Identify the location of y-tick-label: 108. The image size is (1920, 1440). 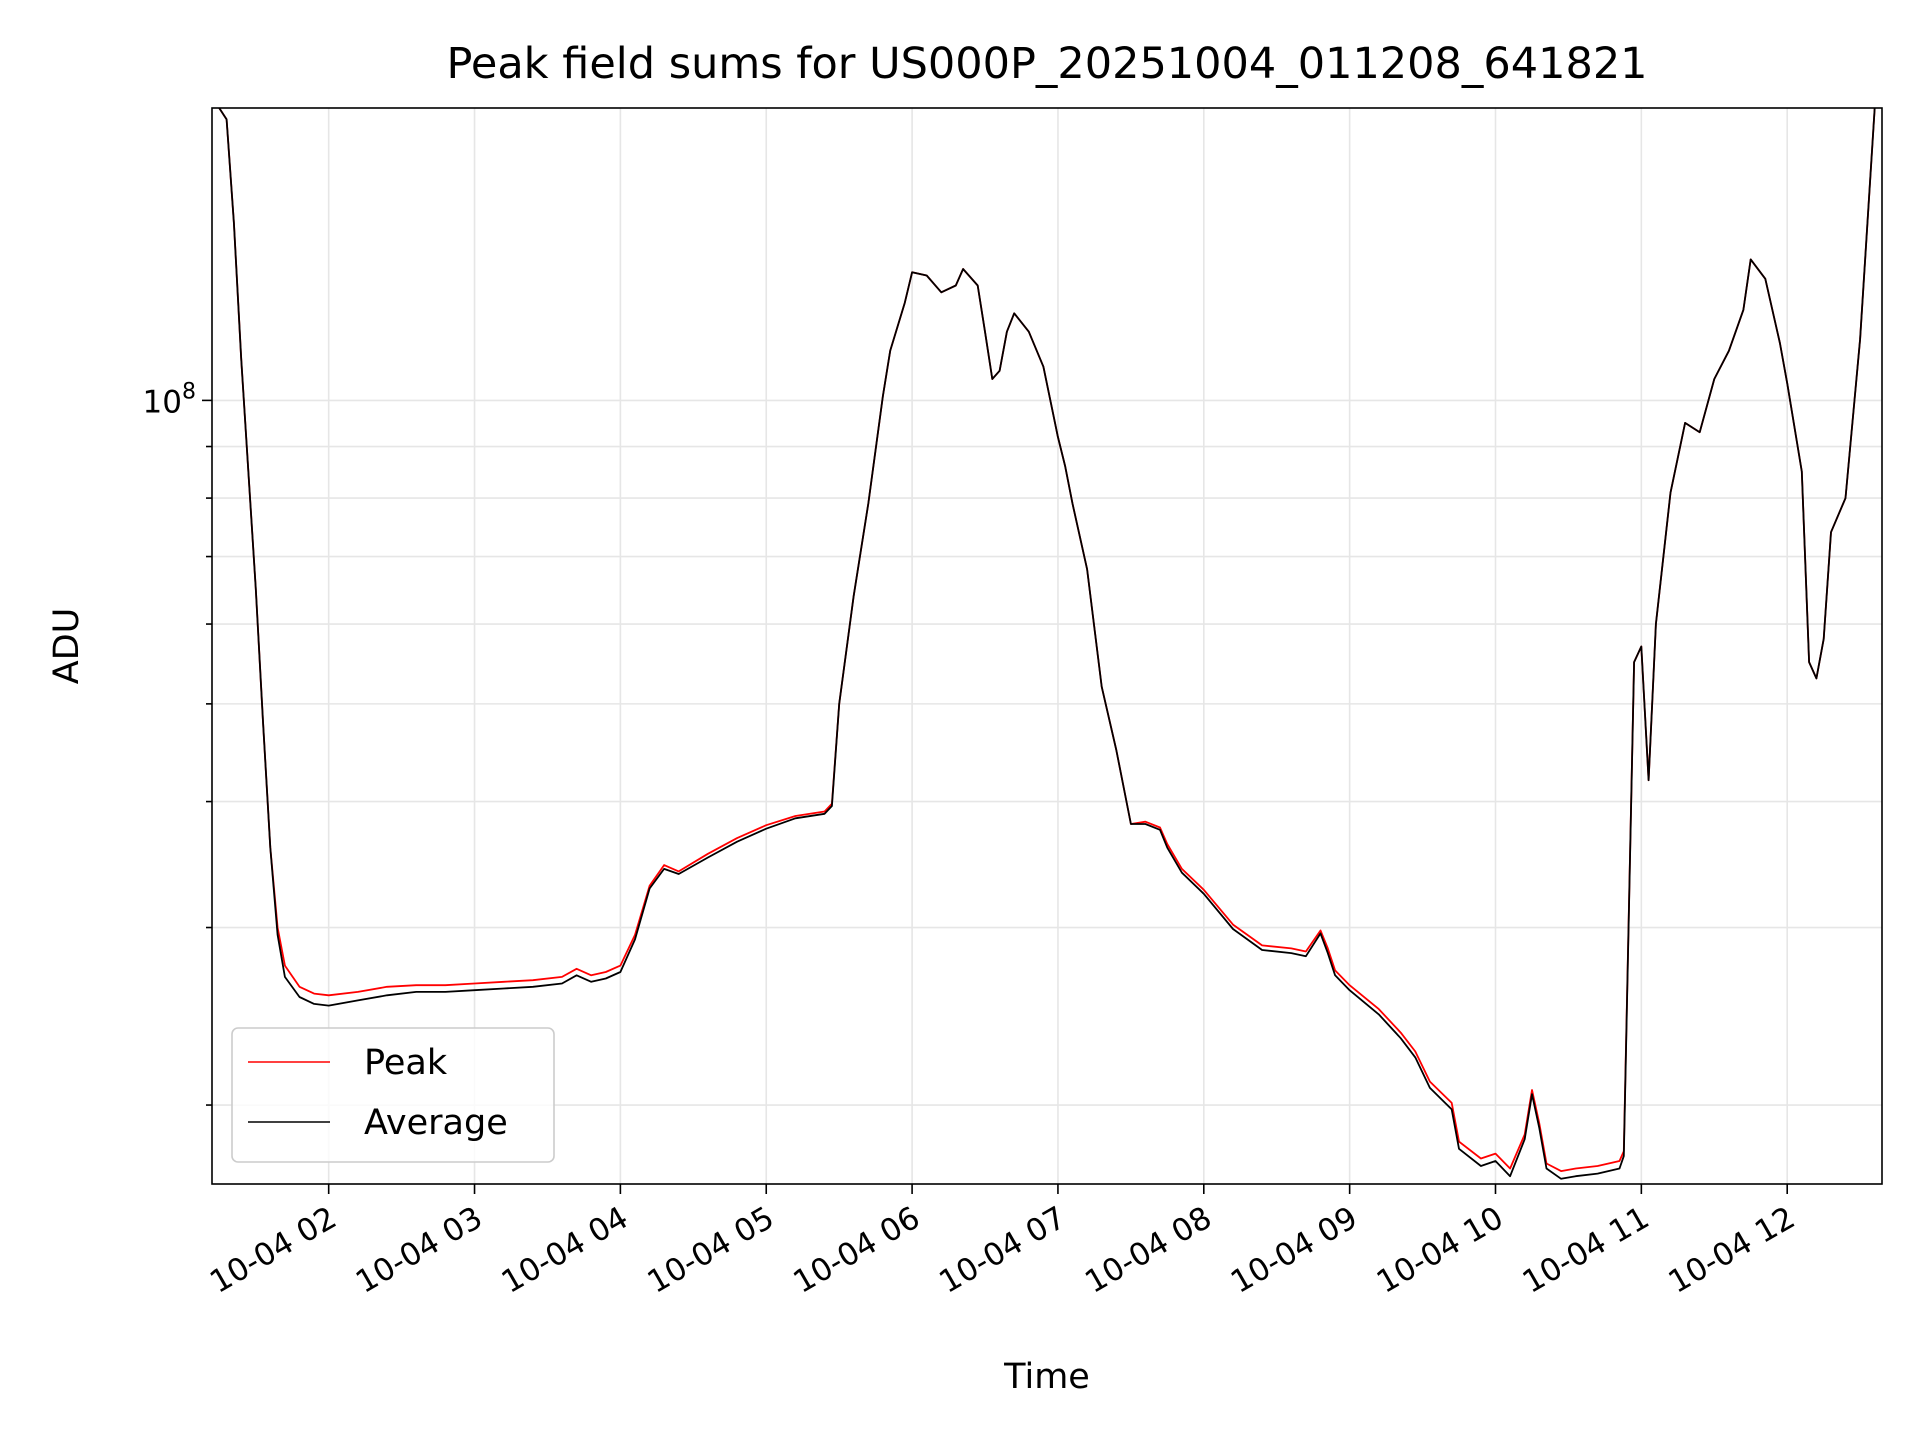
(169, 399).